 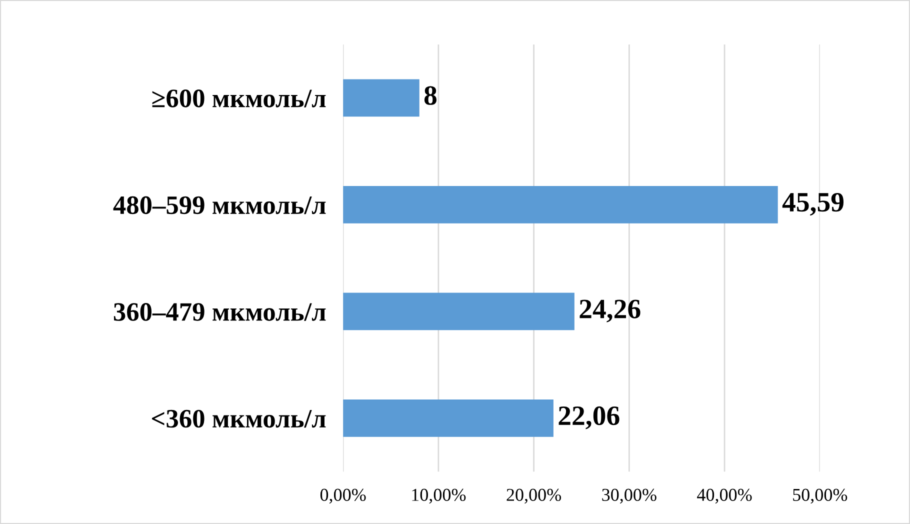 What do you see at coordinates (820, 496) in the screenshot?
I see `x-tick-label: 50,00%` at bounding box center [820, 496].